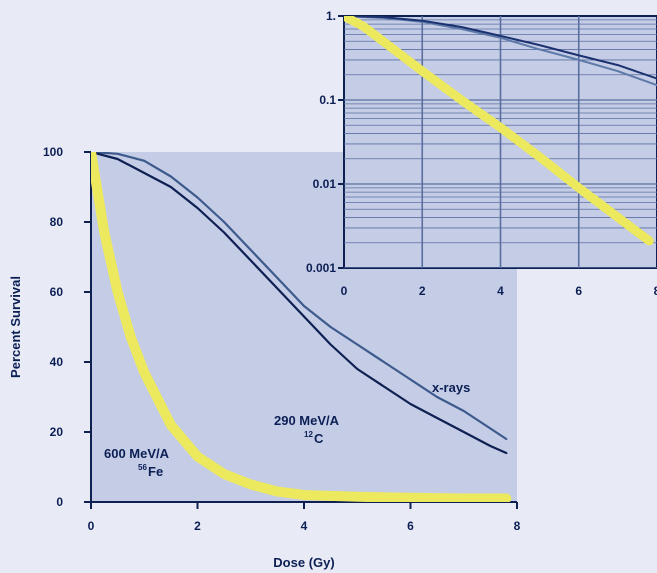 The height and width of the screenshot is (573, 657). Describe the element at coordinates (303, 562) in the screenshot. I see `main-x-axis-title: Dose (Gy)` at that location.